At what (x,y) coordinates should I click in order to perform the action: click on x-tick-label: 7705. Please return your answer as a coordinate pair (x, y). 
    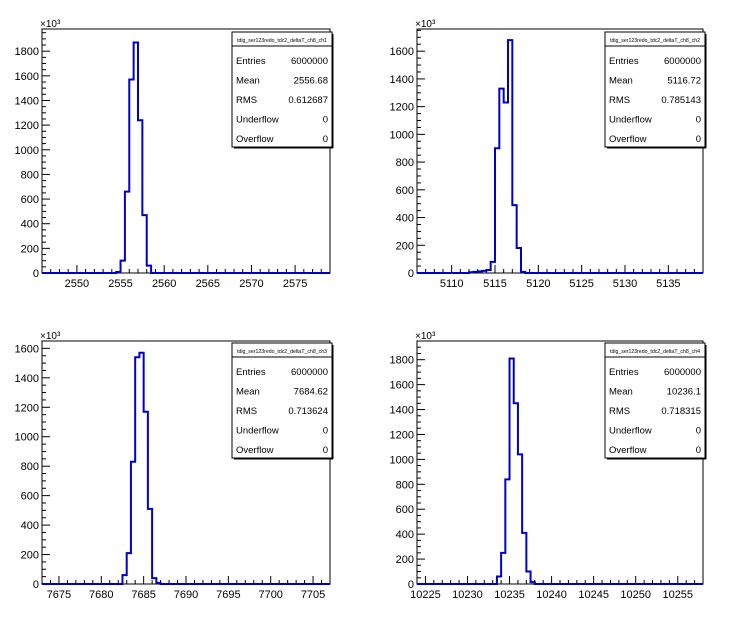
    Looking at the image, I should click on (313, 595).